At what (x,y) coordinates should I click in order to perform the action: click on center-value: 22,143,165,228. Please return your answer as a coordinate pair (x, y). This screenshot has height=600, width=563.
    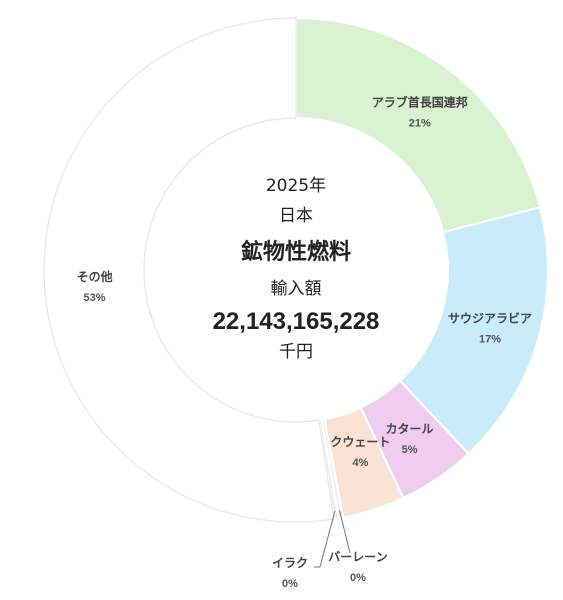
    Looking at the image, I should click on (296, 321).